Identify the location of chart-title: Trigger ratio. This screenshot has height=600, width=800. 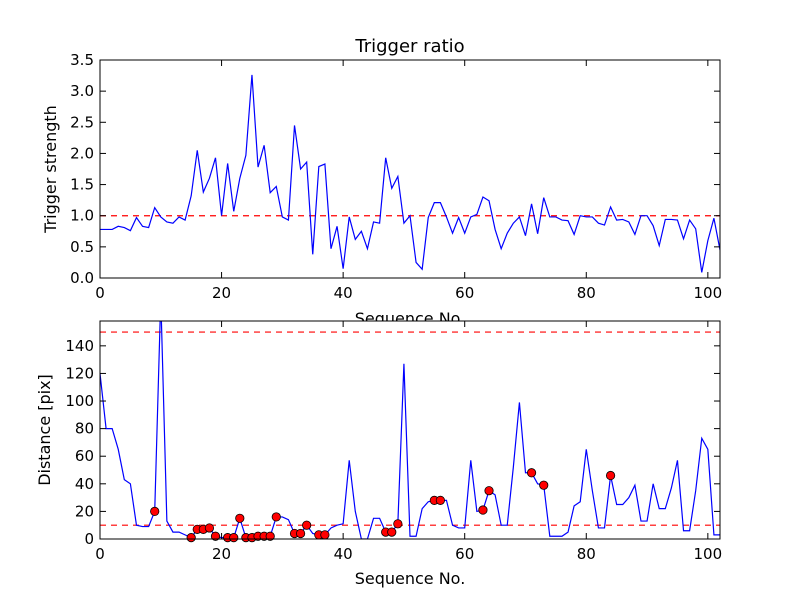
(409, 46).